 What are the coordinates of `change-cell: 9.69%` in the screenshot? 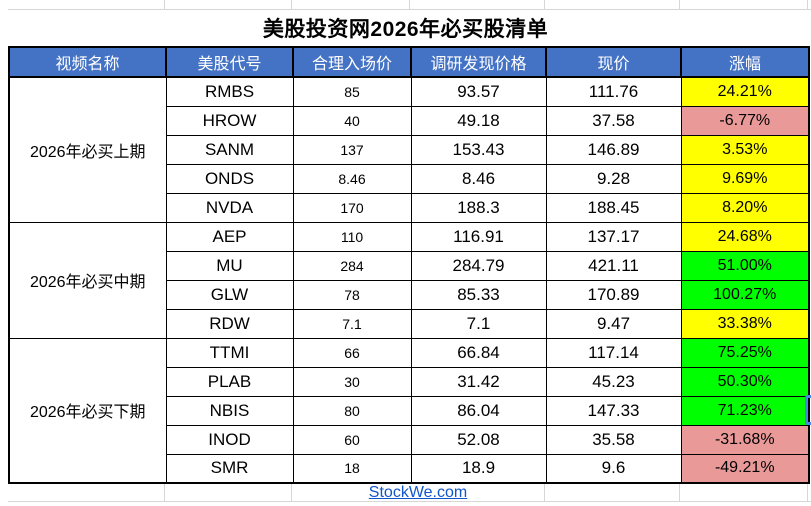 It's located at (745, 178).